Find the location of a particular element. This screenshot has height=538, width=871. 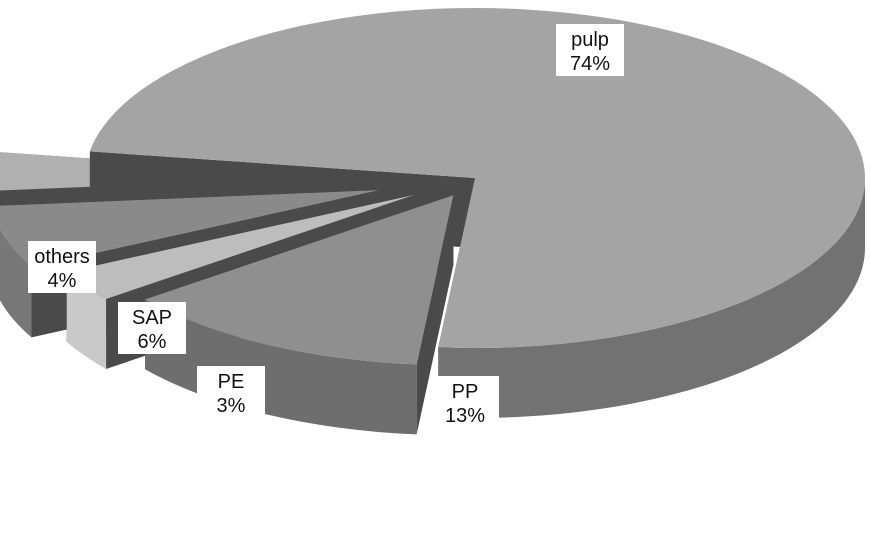

slice-name: PE is located at coordinates (231, 382).